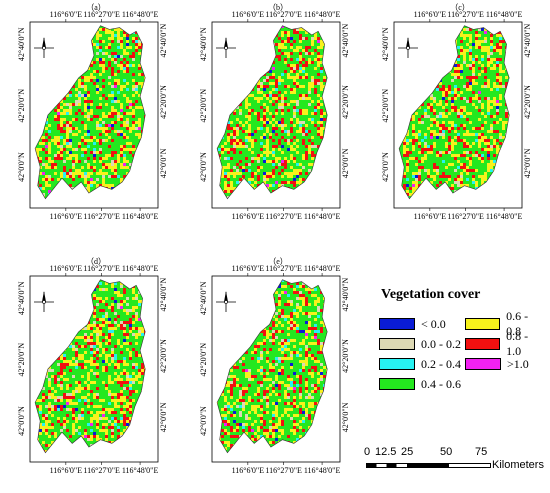 Image resolution: width=550 pixels, height=493 pixels. Describe the element at coordinates (428, 465) in the screenshot. I see `scale-bar-graphic` at that location.